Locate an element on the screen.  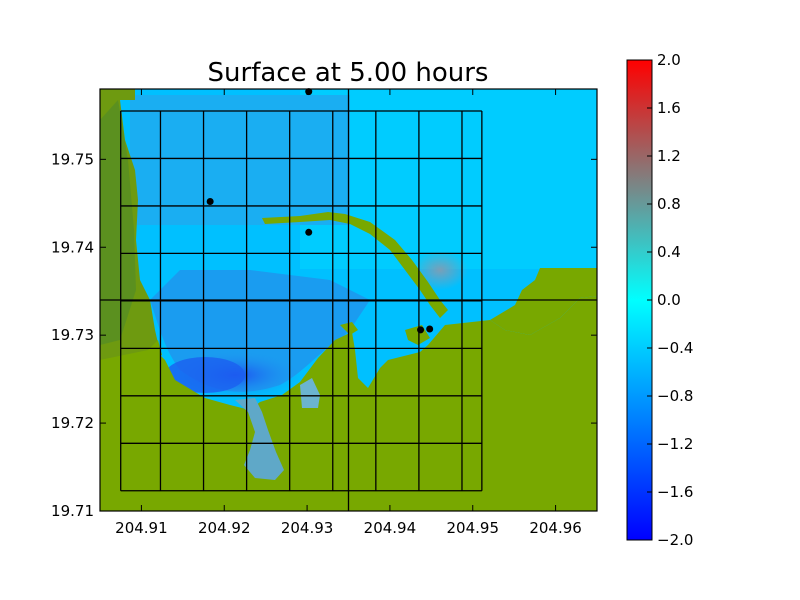
gauge-markers is located at coordinates (320, 211).